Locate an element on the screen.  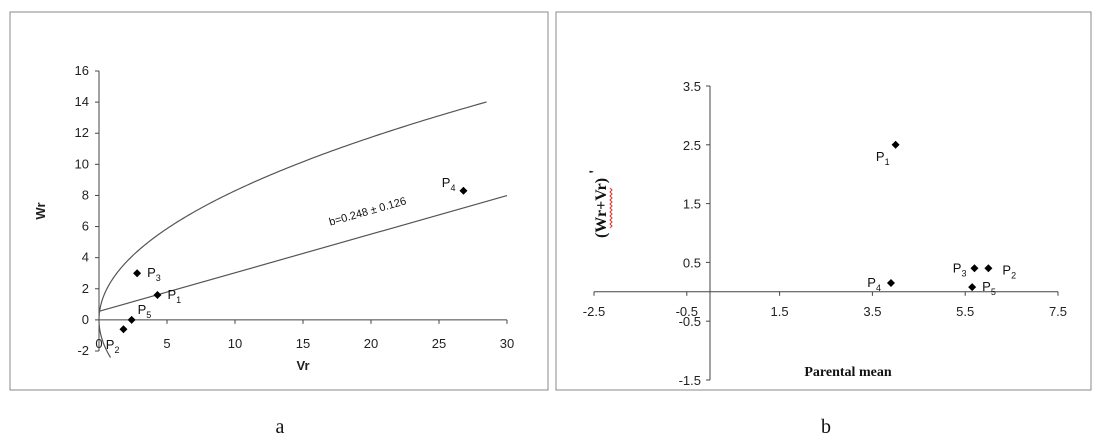
panel-a-y-tick-label: 2 is located at coordinates (85, 288).